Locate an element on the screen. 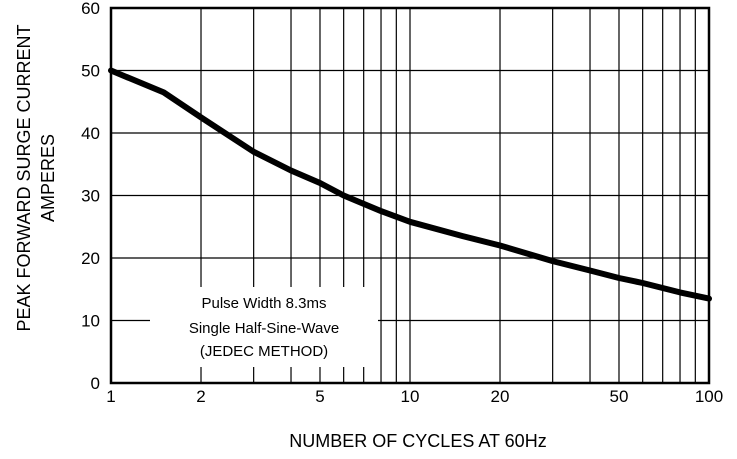  y-tick-label: 40 is located at coordinates (90, 133).